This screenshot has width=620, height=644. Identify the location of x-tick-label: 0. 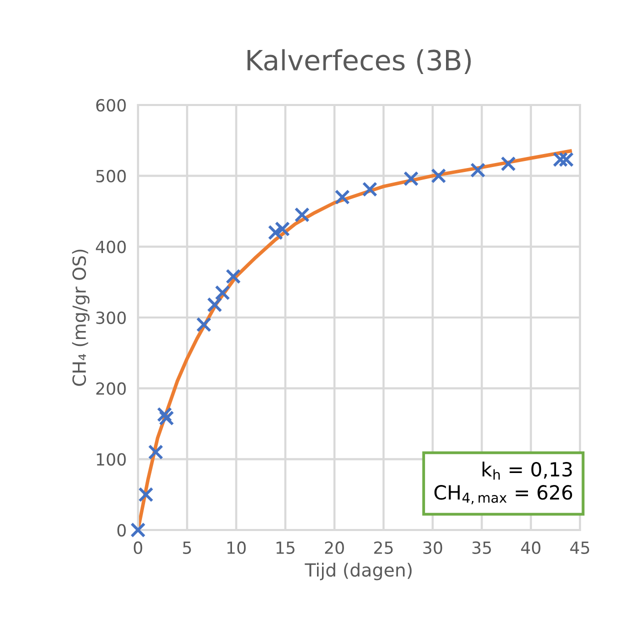
(138, 547).